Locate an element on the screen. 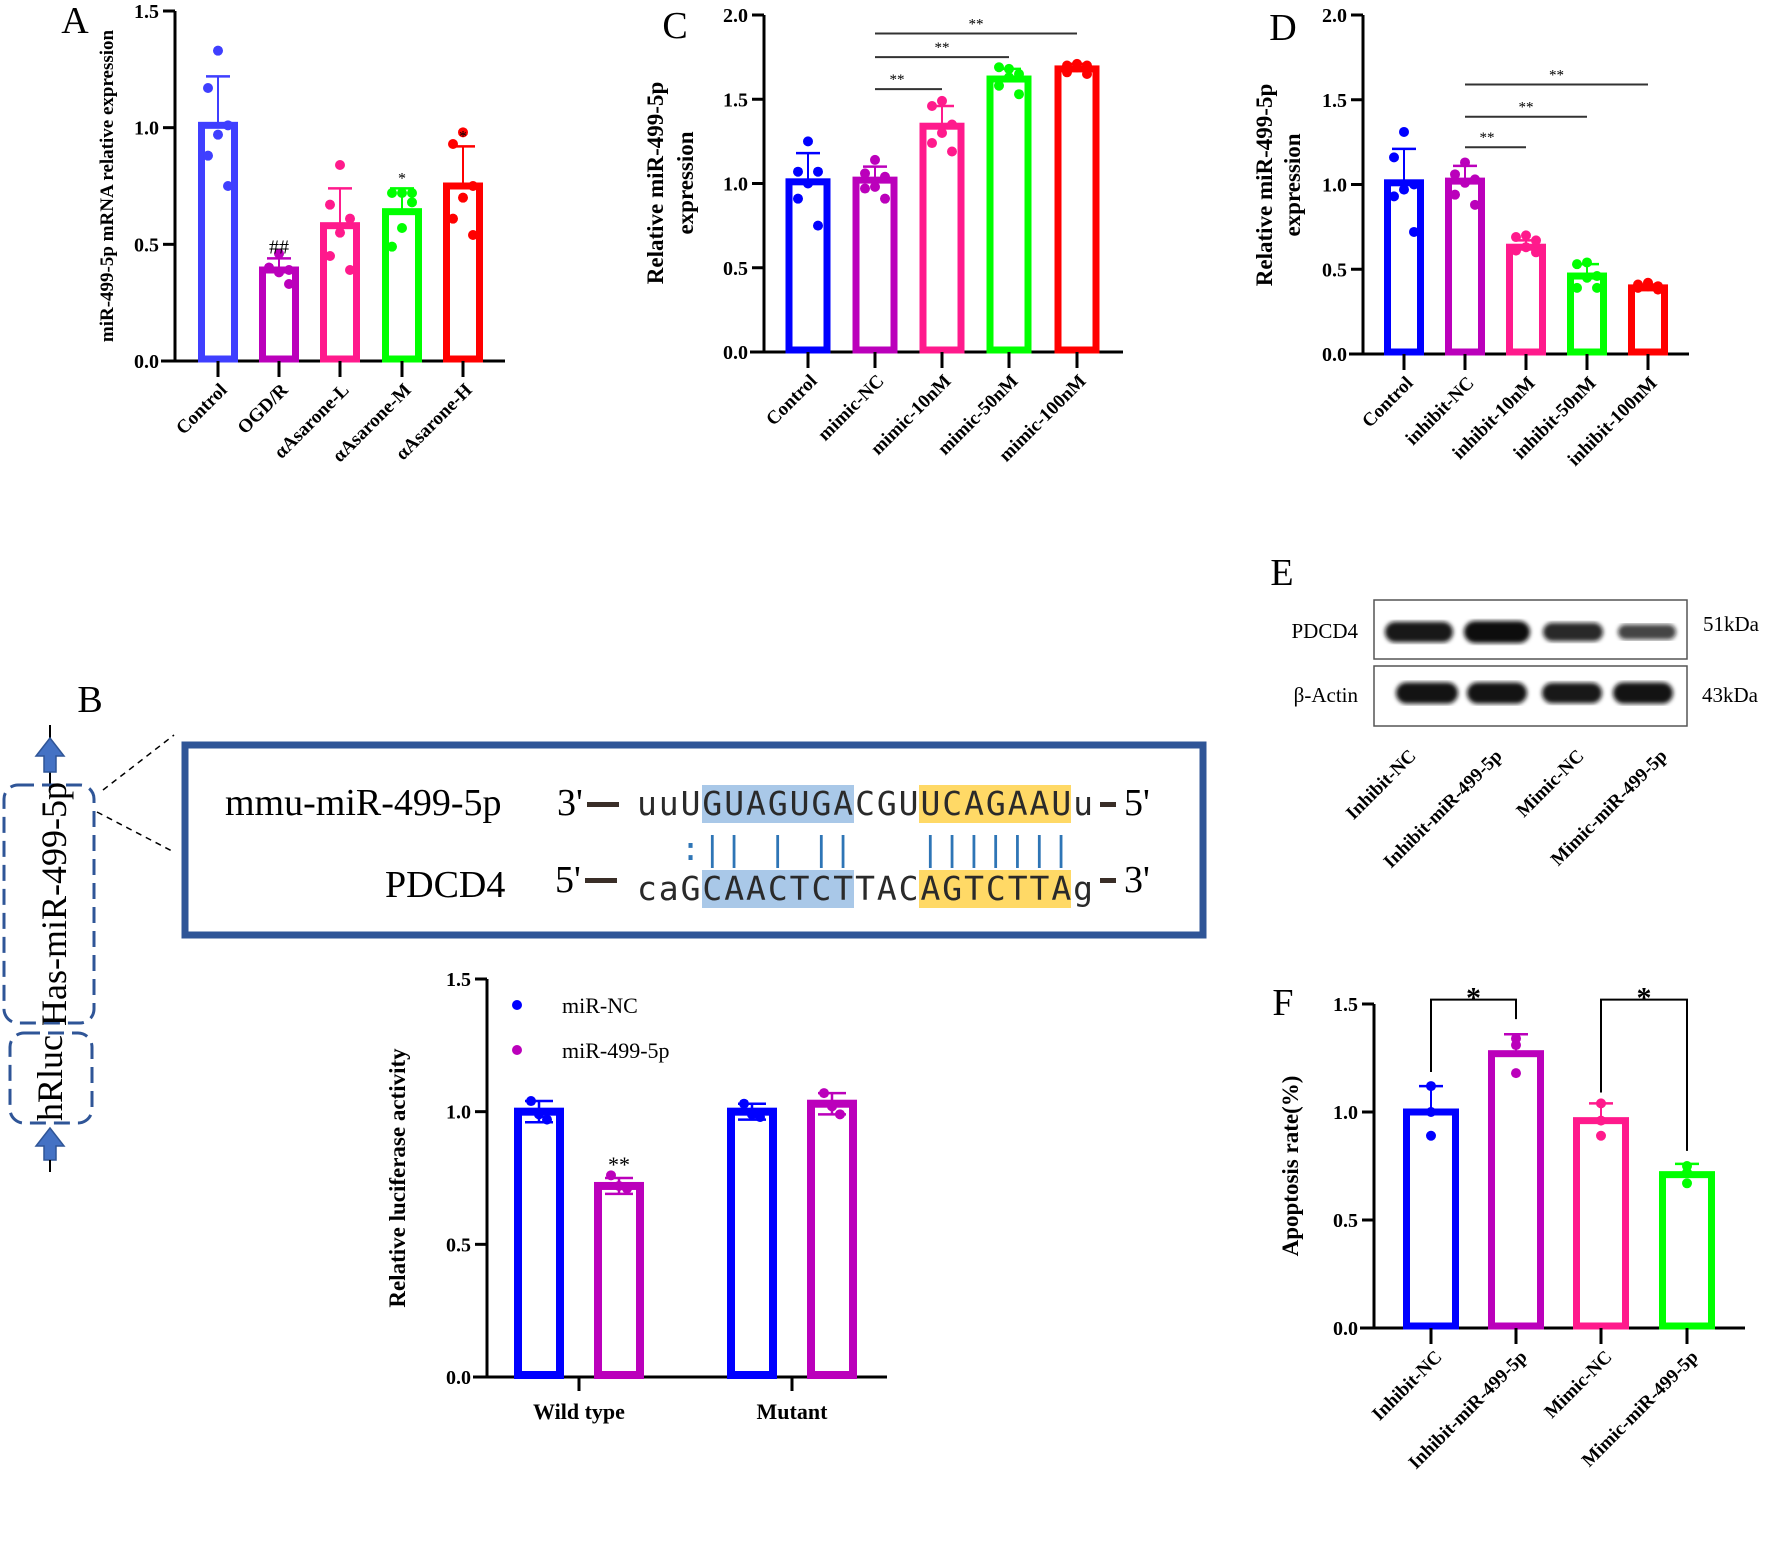 The height and width of the screenshot is (1557, 1772). blot-row-label: PDCD4 is located at coordinates (1324, 631).